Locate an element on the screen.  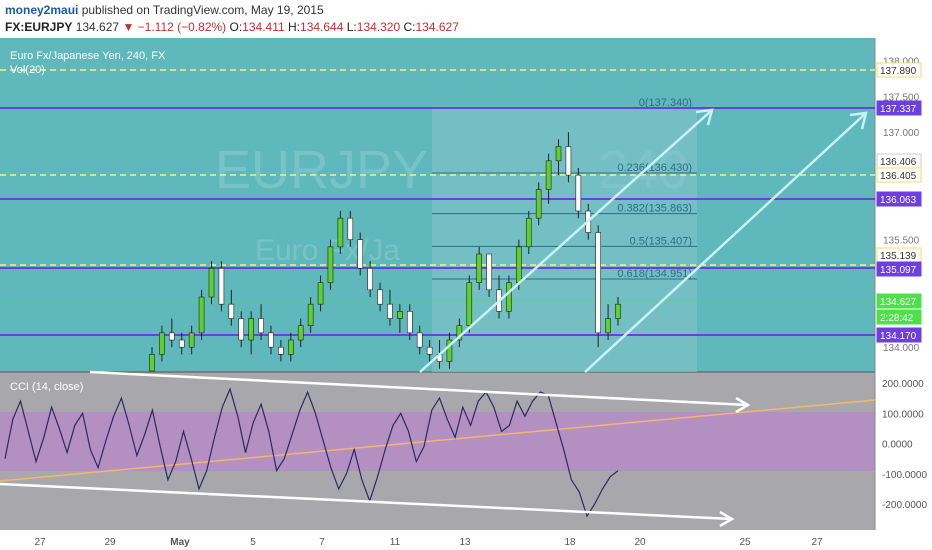
fib-level-label: 0.382(135.863) is located at coordinates (654, 209).